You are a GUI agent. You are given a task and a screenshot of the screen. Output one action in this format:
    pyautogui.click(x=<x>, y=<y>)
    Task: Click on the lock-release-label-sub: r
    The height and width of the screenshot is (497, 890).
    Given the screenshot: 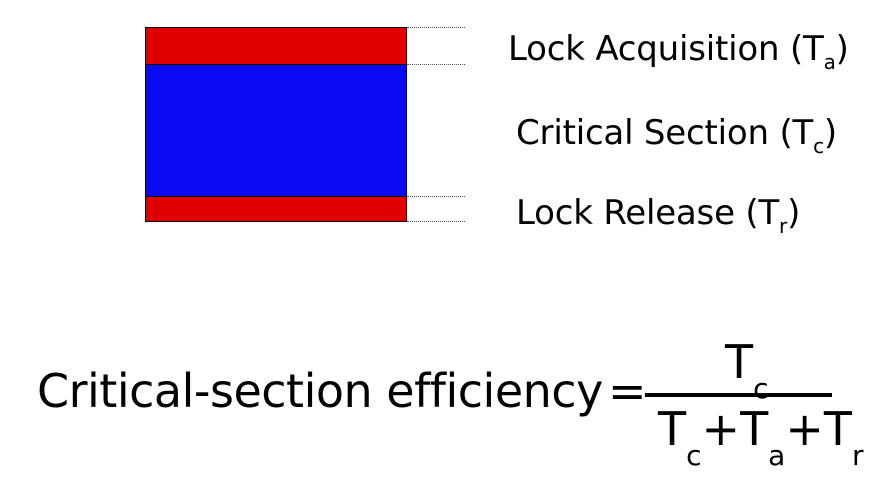 What is the action you would take?
    pyautogui.click(x=783, y=226)
    